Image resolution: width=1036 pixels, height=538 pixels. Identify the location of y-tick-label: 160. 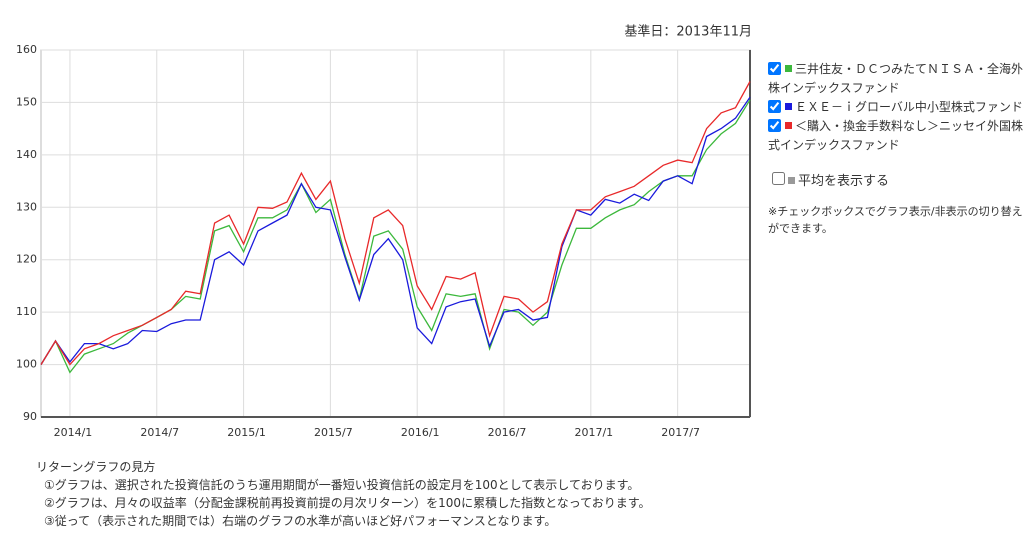
(26, 49).